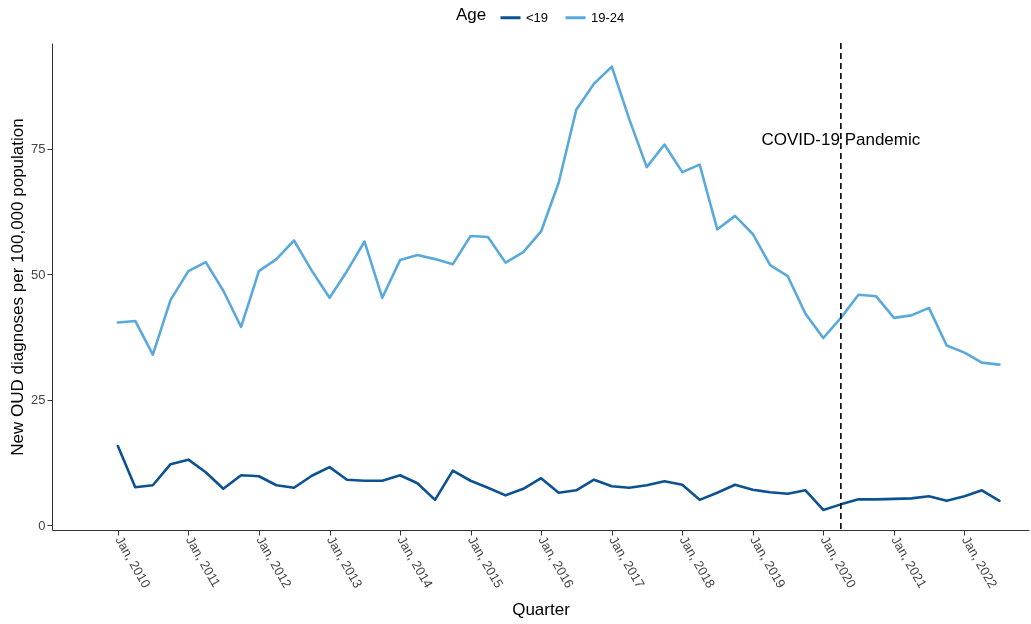 This screenshot has width=1031, height=624. Describe the element at coordinates (42, 525) in the screenshot. I see `y-tick-label: 0` at that location.